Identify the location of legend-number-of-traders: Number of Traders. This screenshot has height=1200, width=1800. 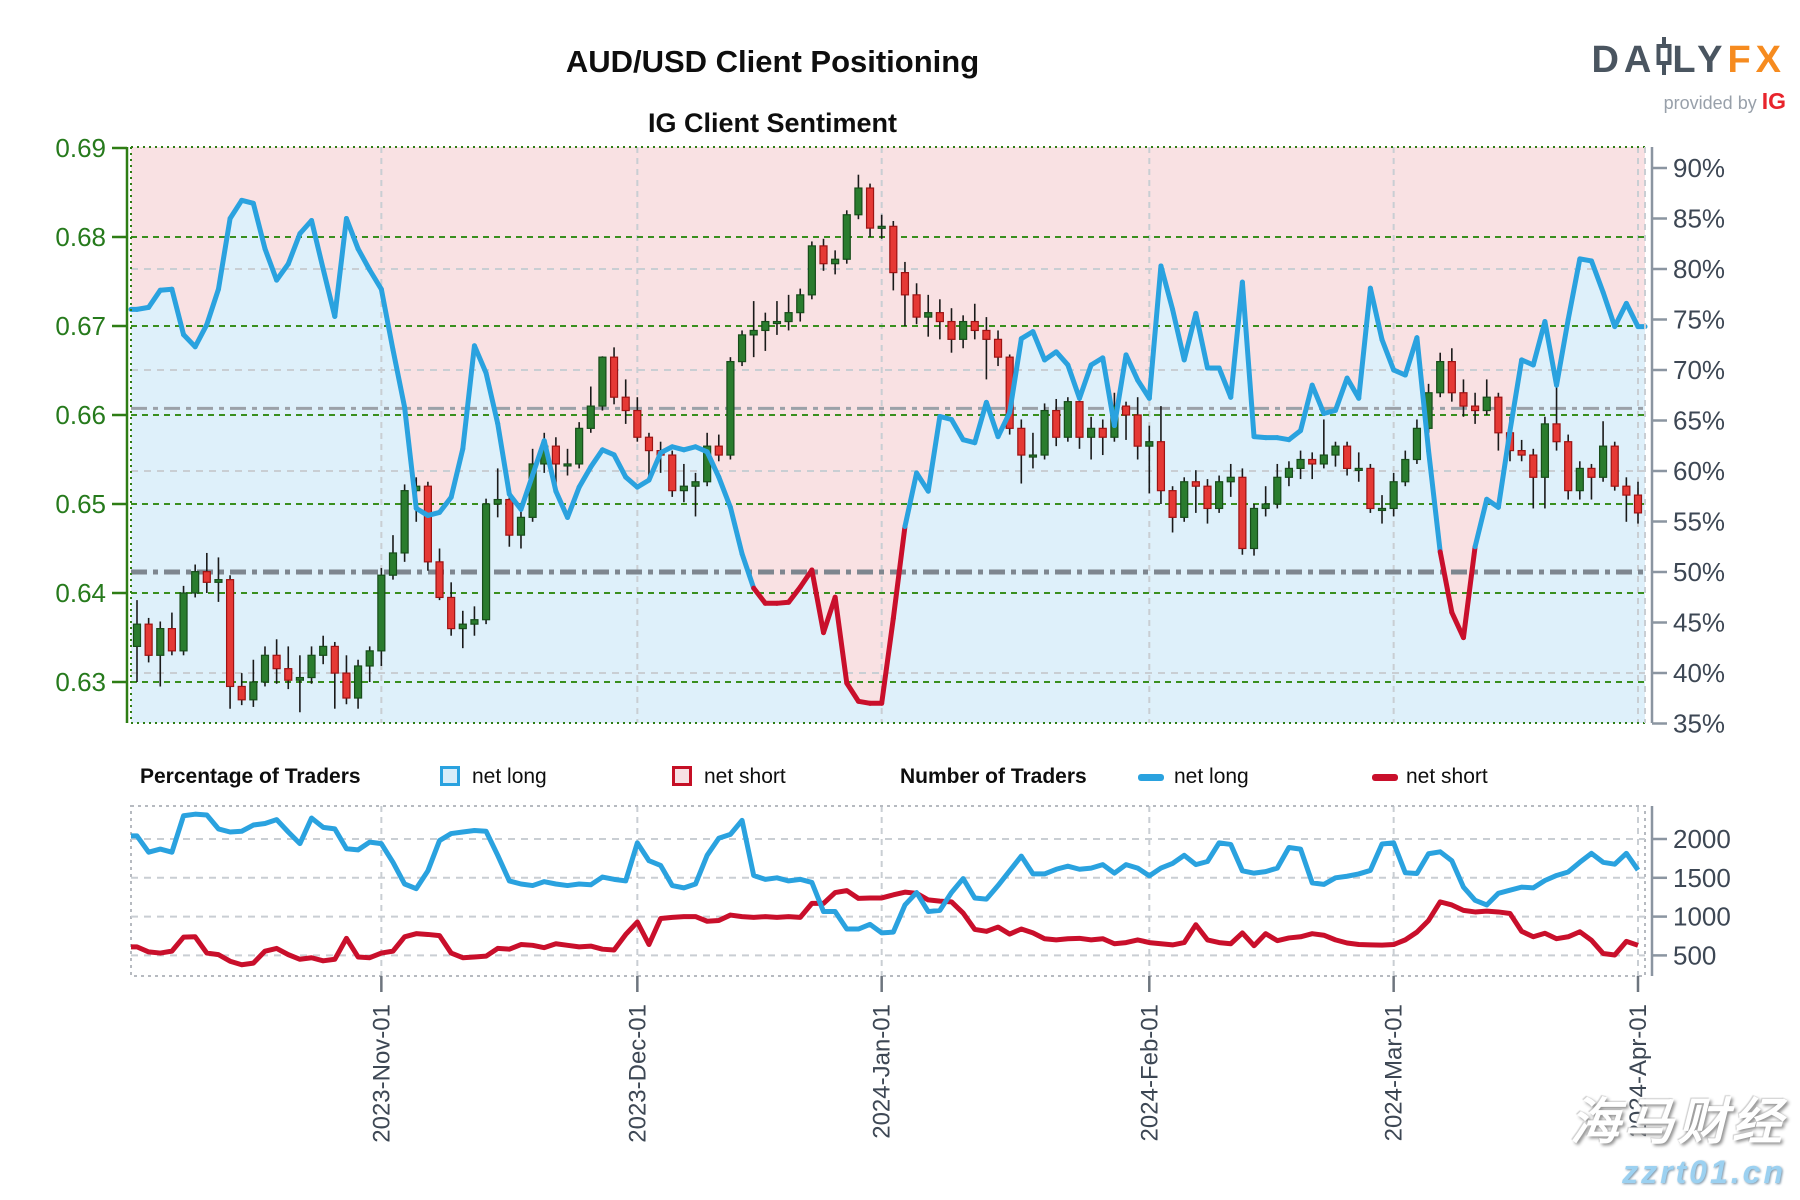
(993, 776).